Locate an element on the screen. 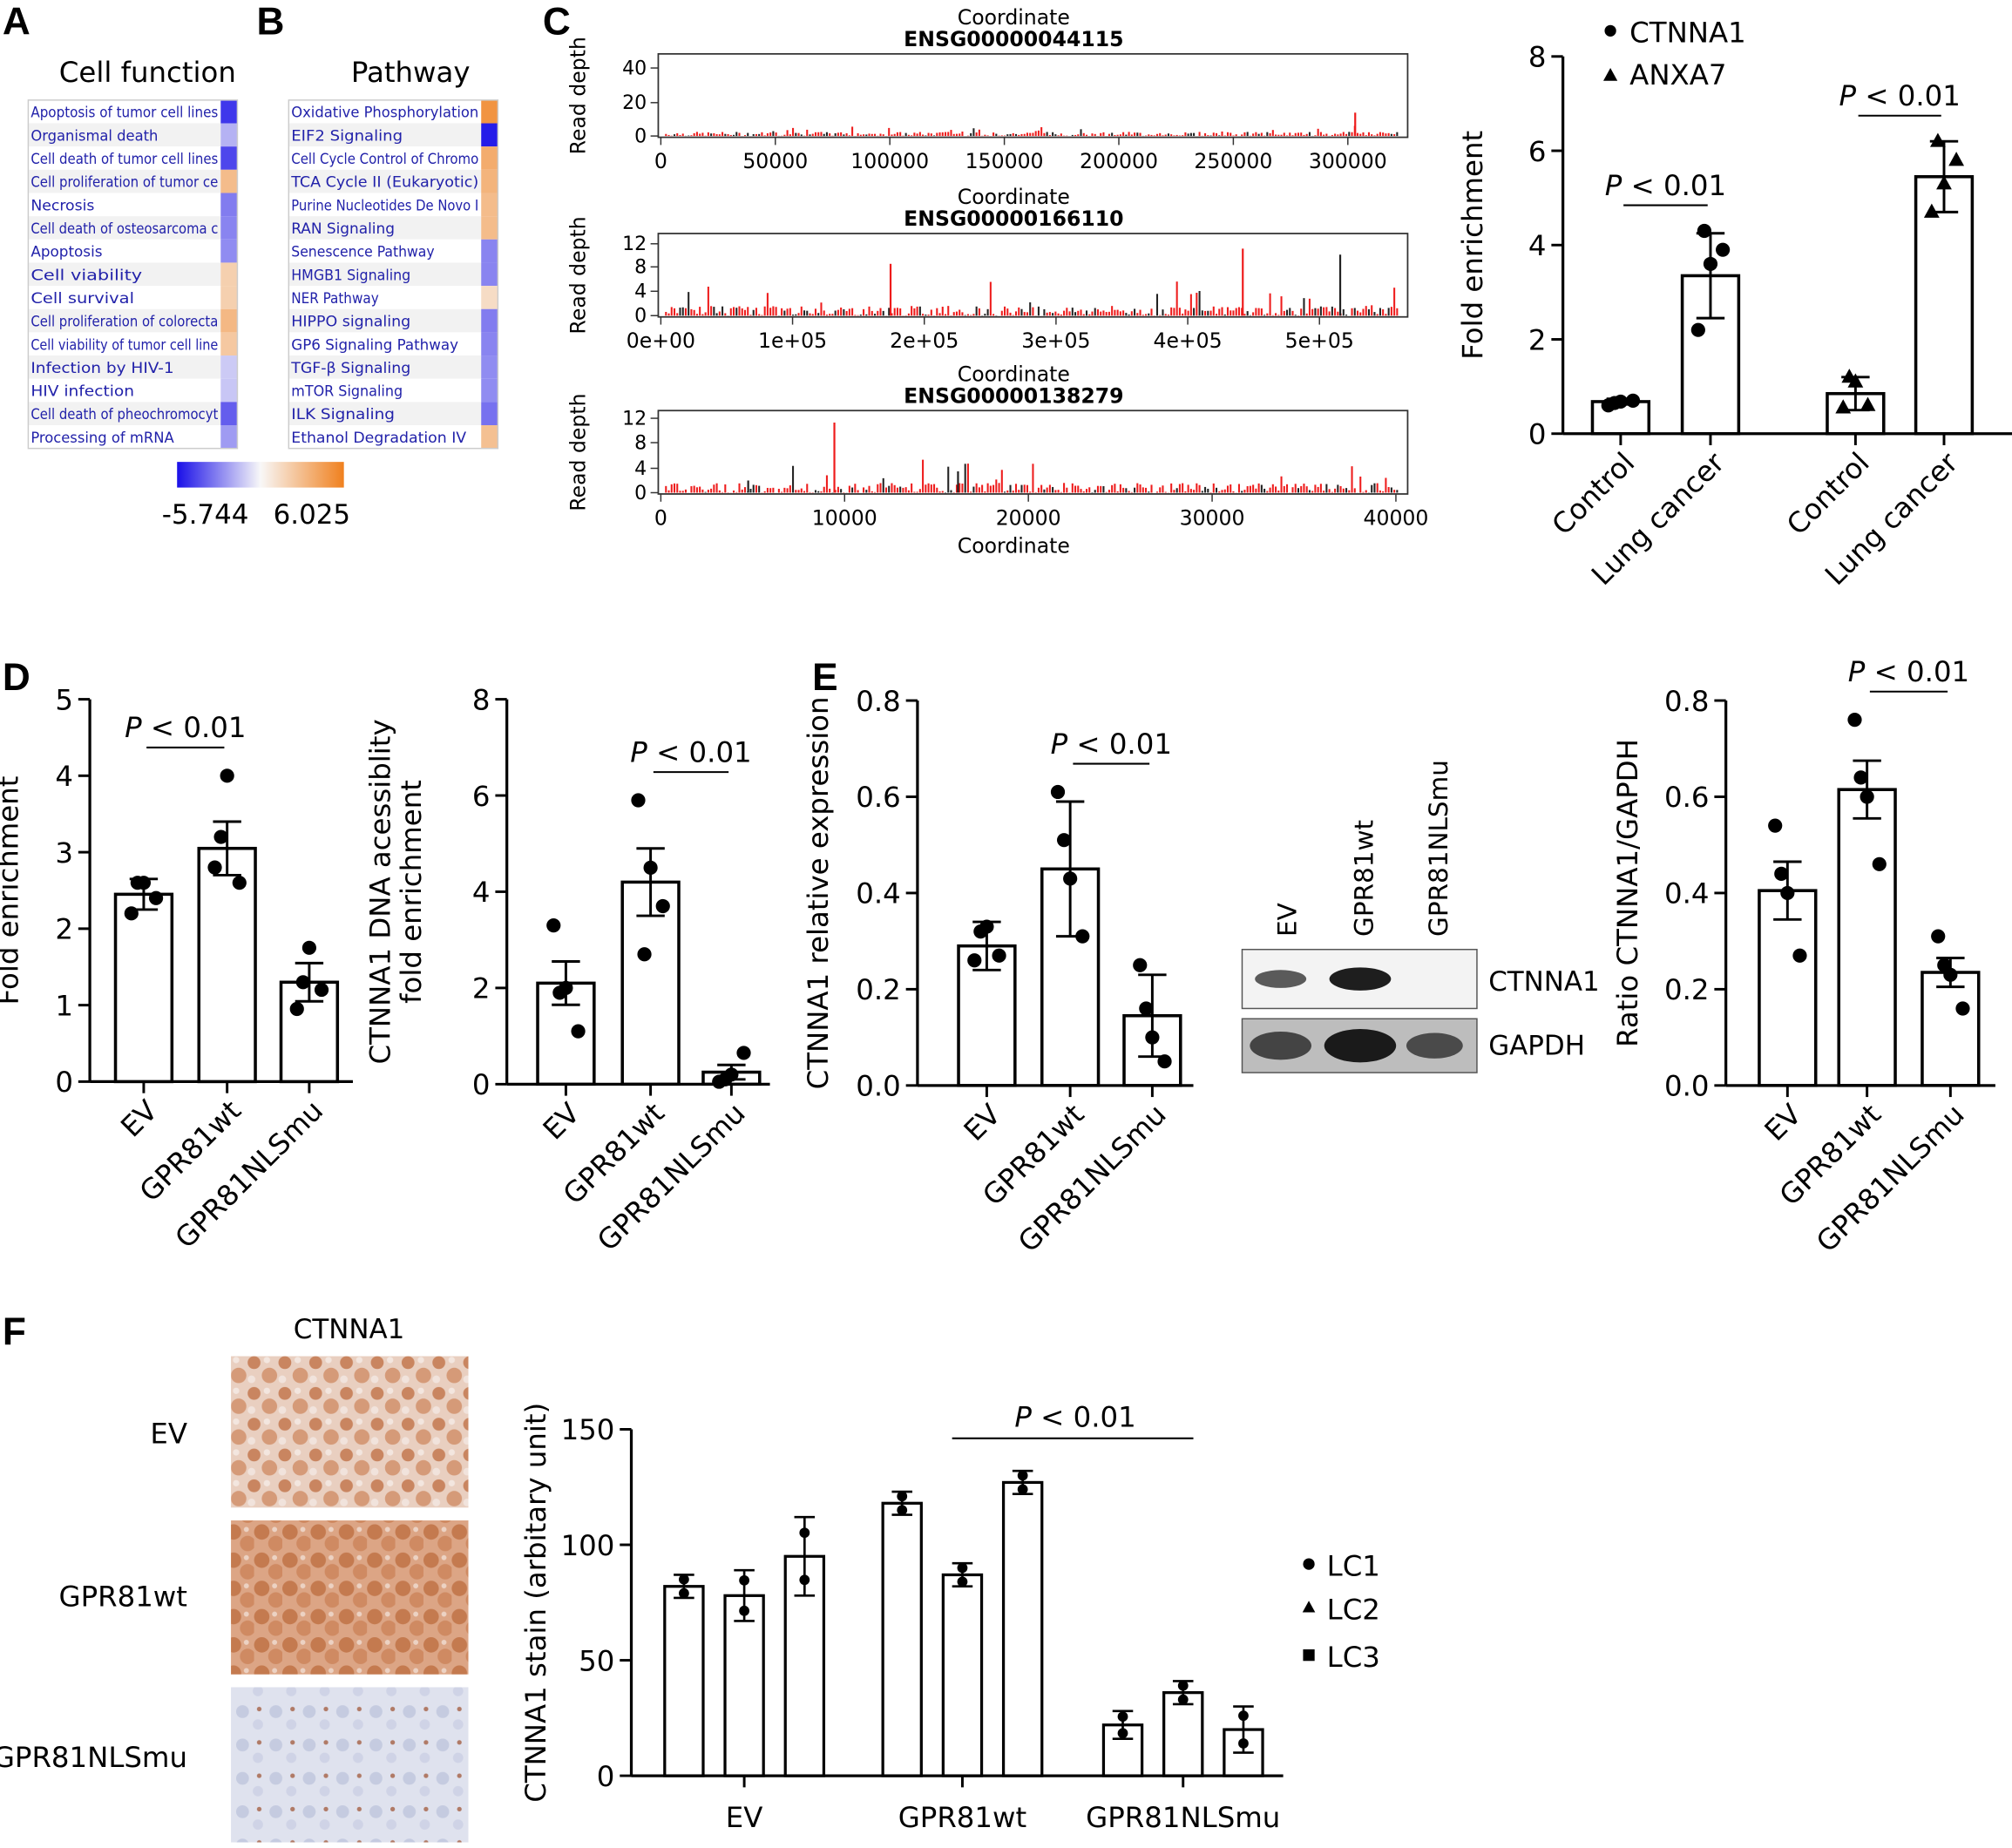 The width and height of the screenshot is (2012, 1848). heat-frame is located at coordinates (393, 274).